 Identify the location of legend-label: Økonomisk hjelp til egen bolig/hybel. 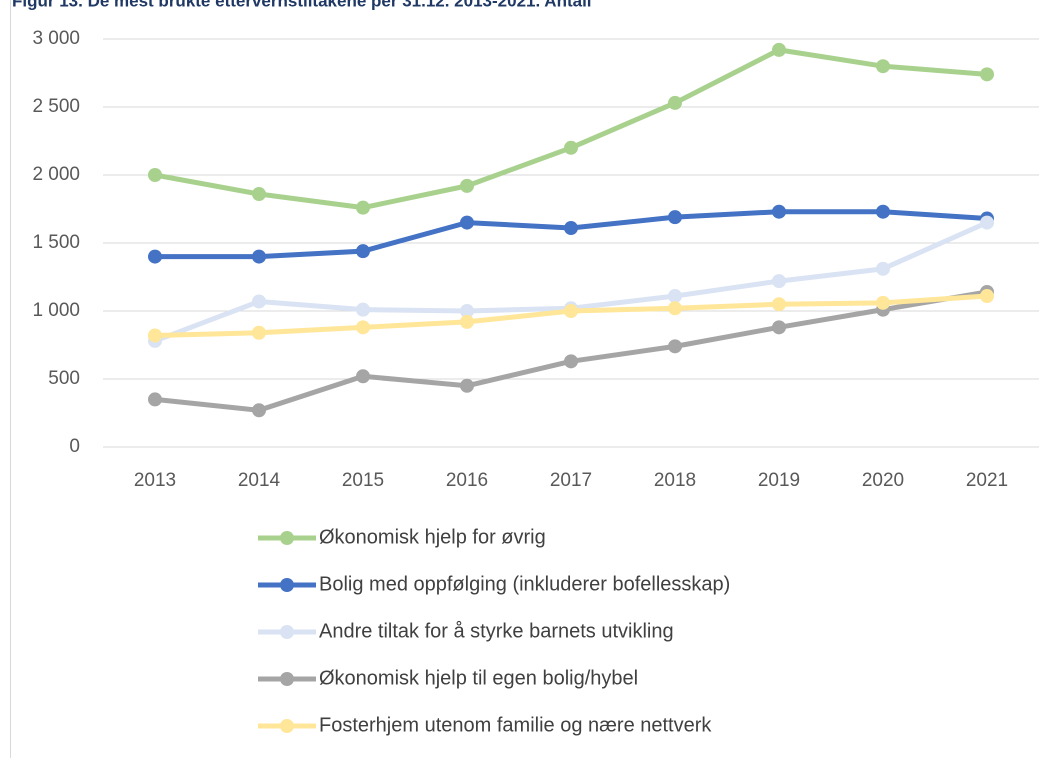
(478, 678).